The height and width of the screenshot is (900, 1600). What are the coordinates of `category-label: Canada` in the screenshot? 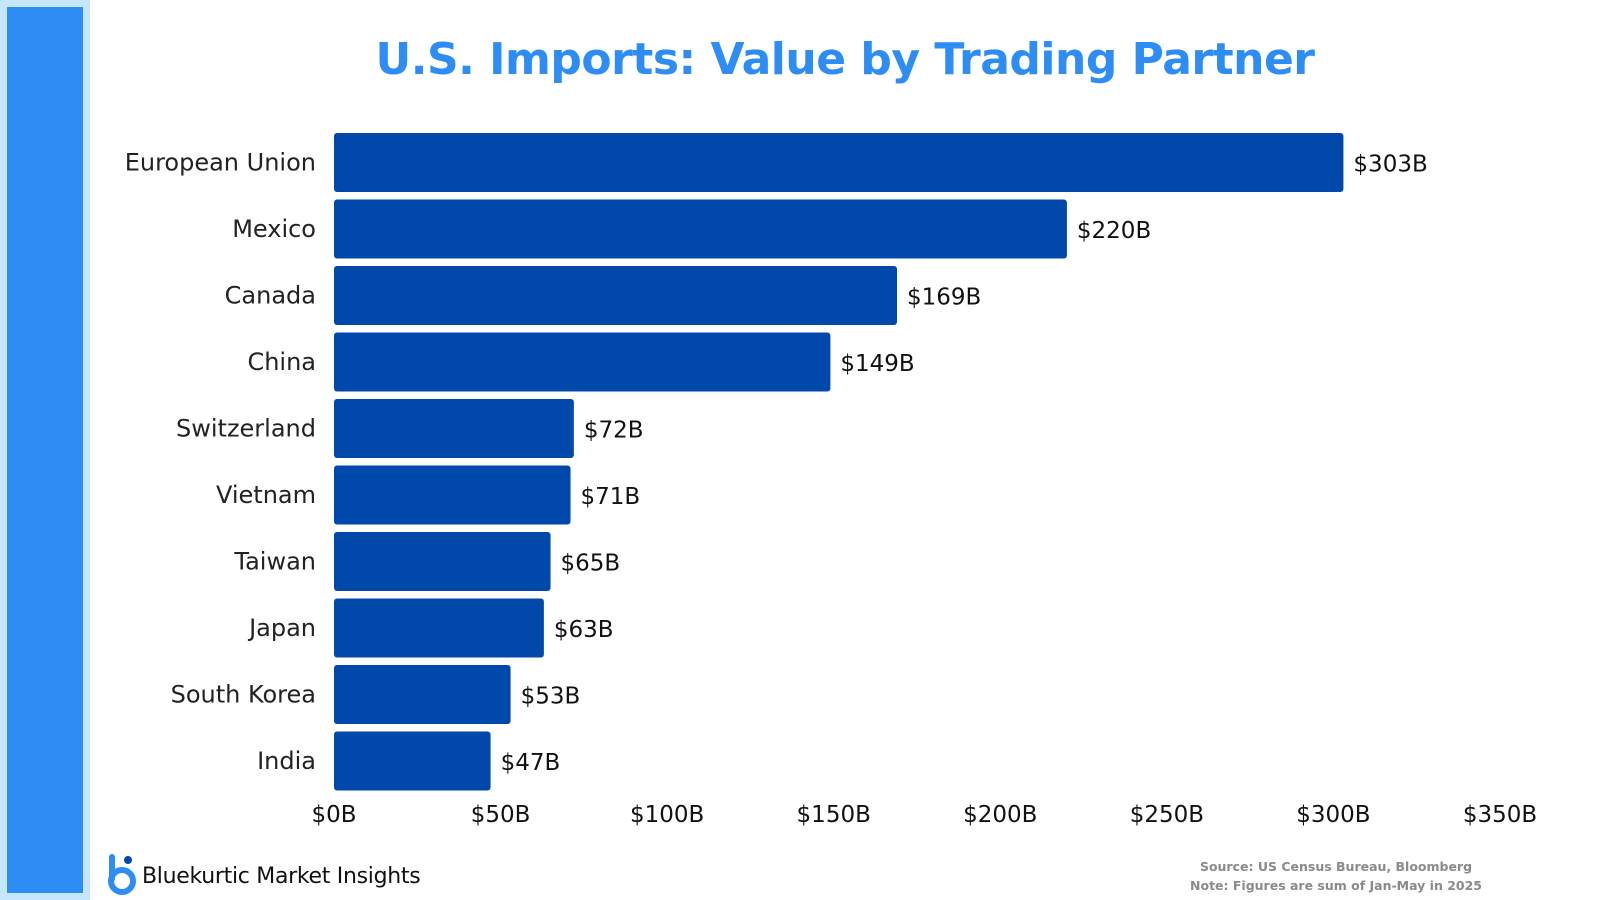 It's located at (270, 296).